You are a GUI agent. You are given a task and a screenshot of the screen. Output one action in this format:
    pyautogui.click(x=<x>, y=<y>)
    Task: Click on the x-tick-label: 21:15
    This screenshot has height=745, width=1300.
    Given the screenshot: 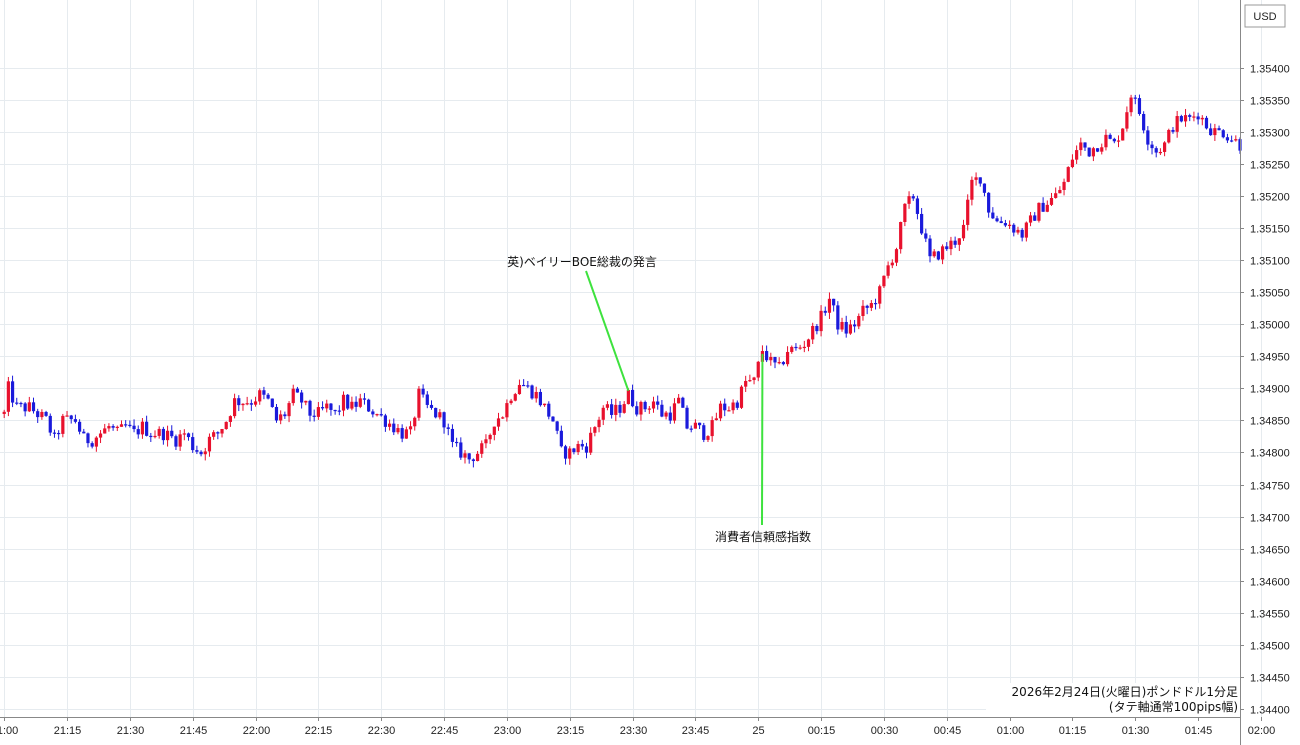 What is the action you would take?
    pyautogui.click(x=68, y=731)
    